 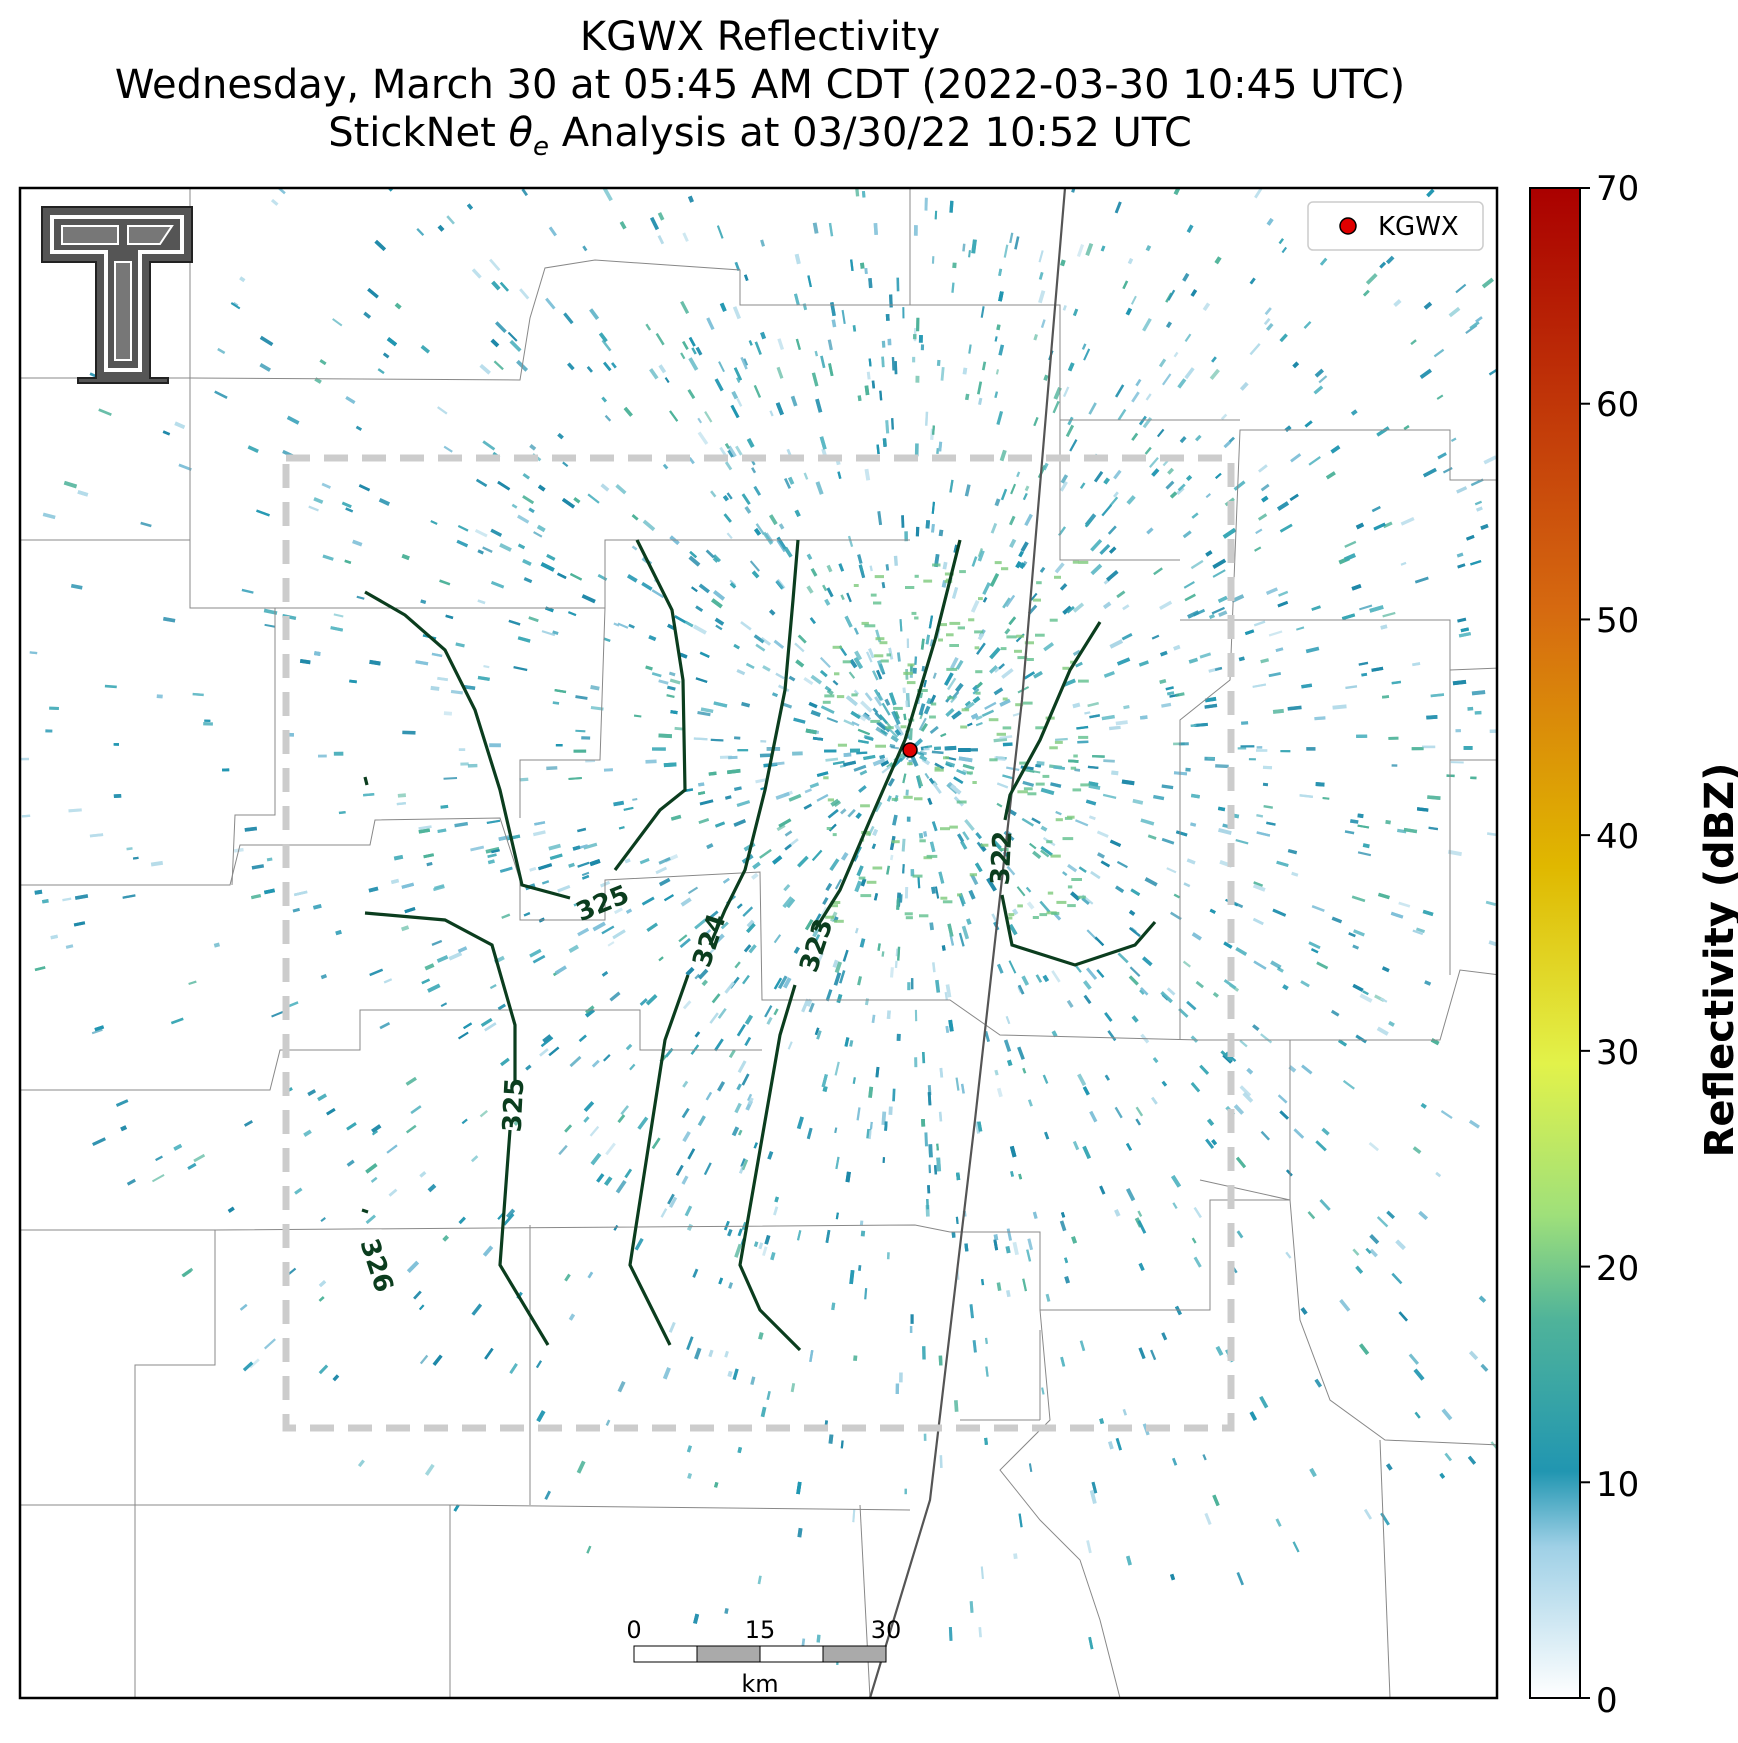 What do you see at coordinates (1717, 960) in the screenshot?
I see `colorbar-label: Reflectivity (dBZ)` at bounding box center [1717, 960].